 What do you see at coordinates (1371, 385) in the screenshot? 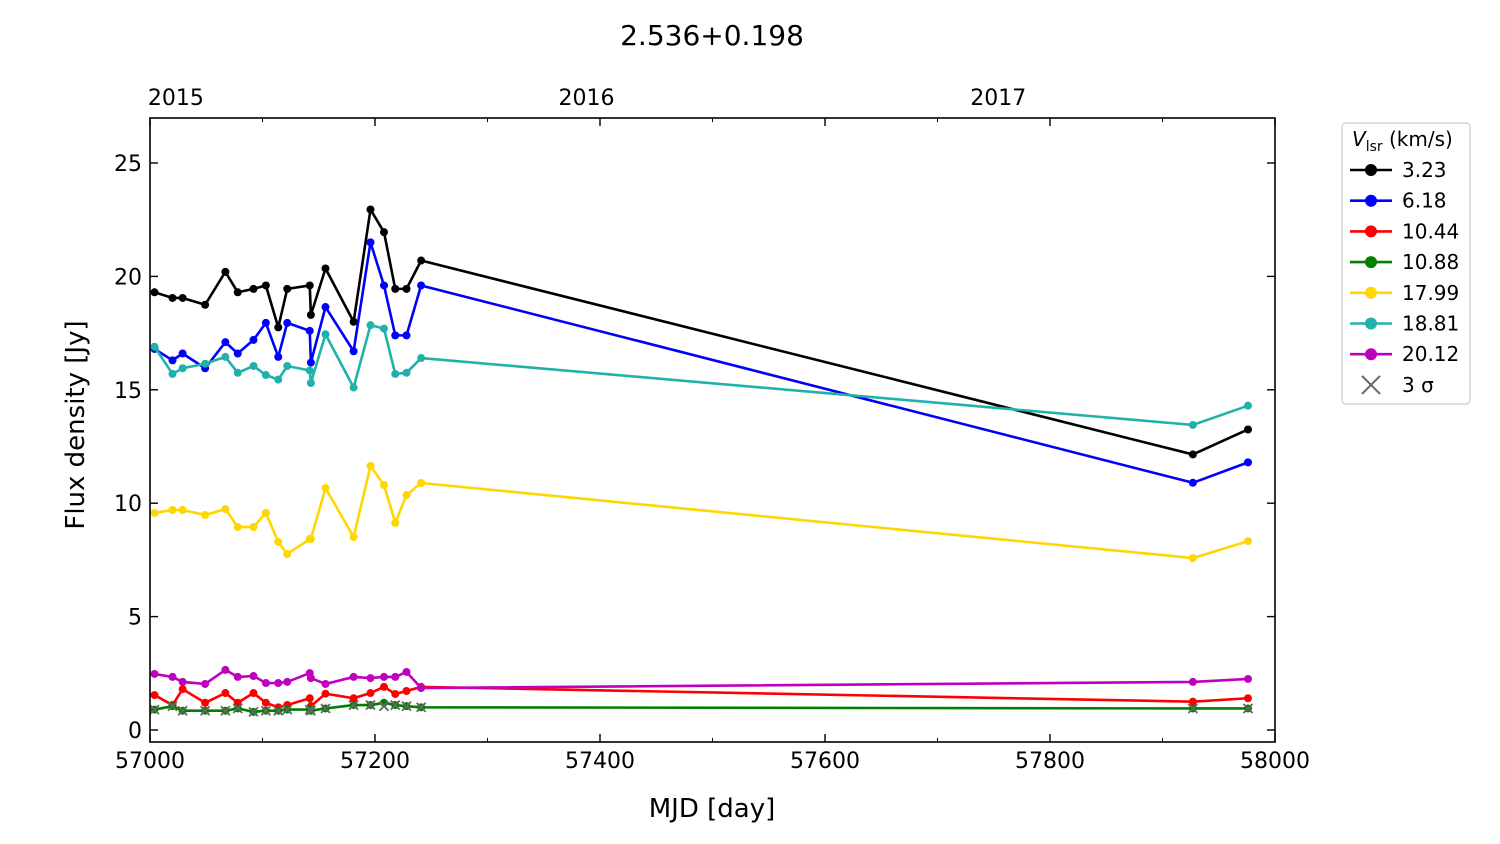
I see `legend-sigma-marker` at bounding box center [1371, 385].